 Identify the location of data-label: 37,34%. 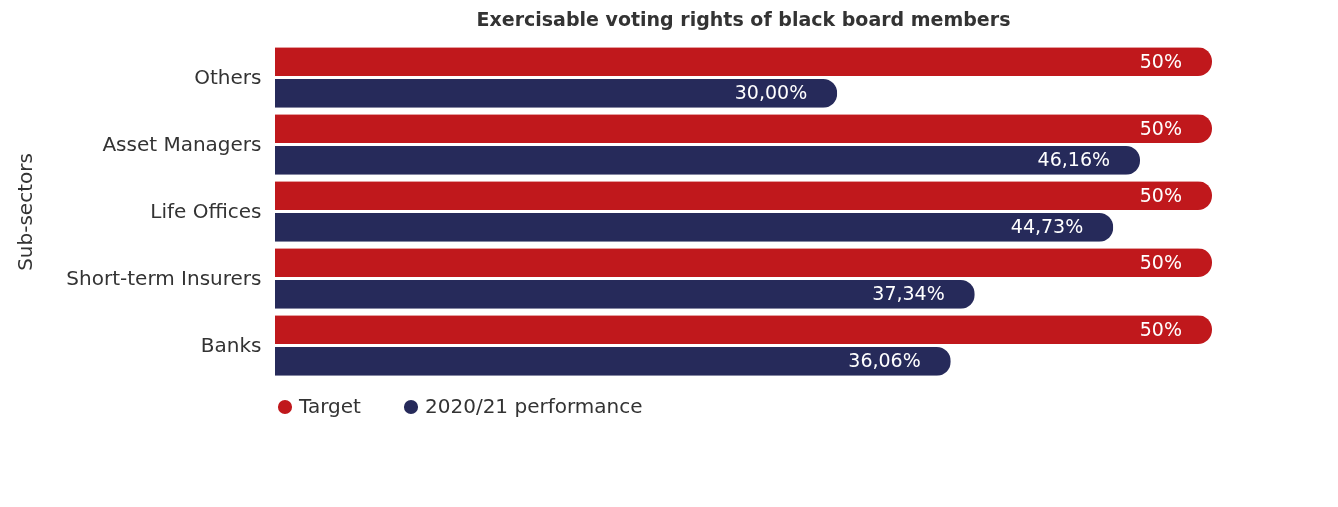
(908, 293).